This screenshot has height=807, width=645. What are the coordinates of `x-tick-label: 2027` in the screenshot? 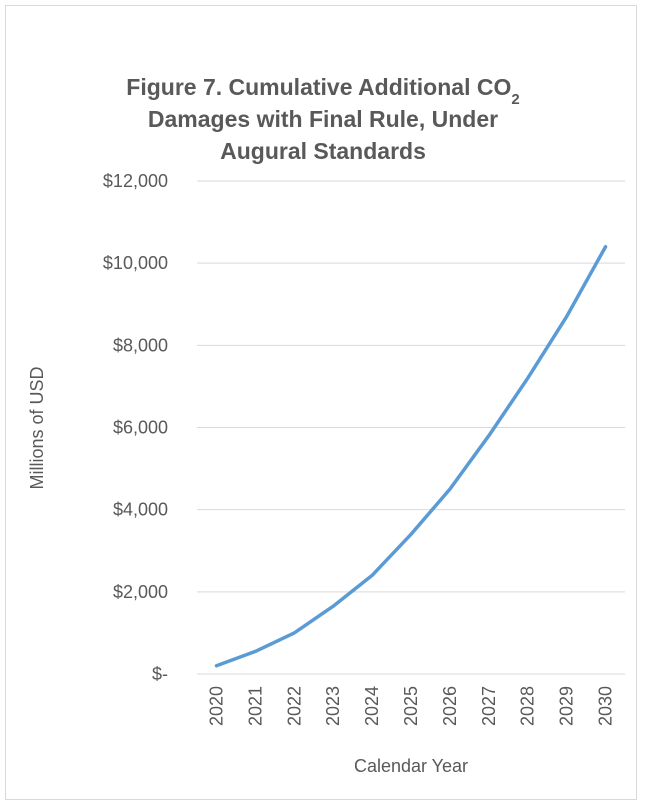 It's located at (489, 706).